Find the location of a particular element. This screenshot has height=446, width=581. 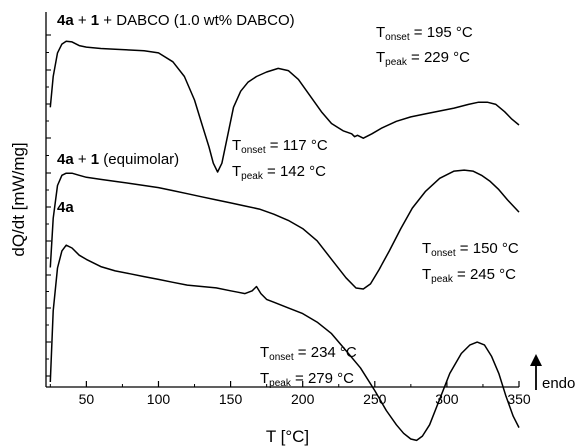

x-tick-label: 50 is located at coordinates (87, 399).